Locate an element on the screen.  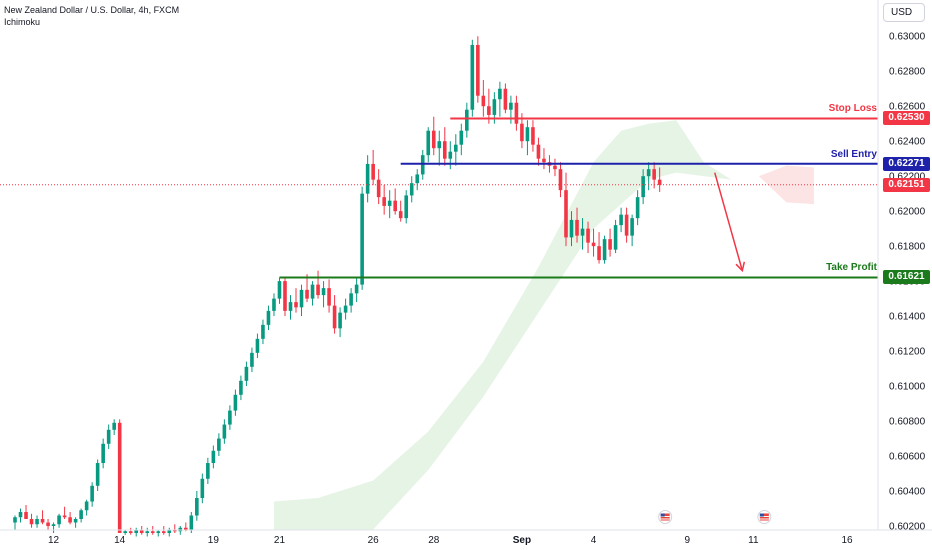
currency-button: USD is located at coordinates (904, 12).